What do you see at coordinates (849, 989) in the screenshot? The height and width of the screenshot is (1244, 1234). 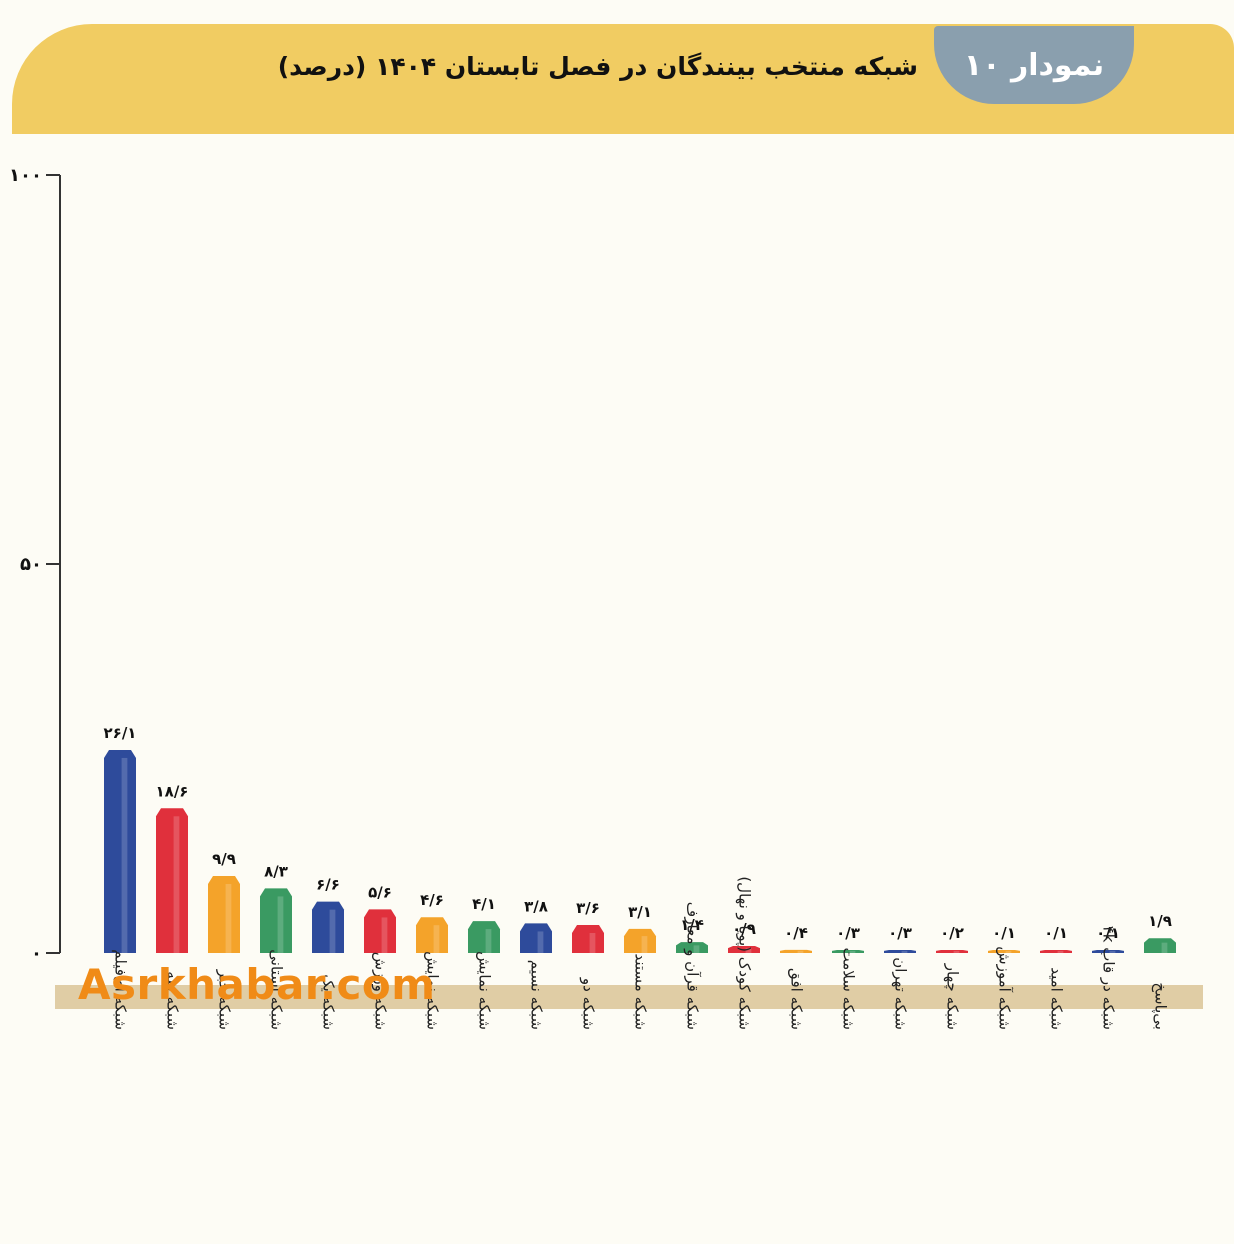 I see `category-label: شبکه سلامت` at bounding box center [849, 989].